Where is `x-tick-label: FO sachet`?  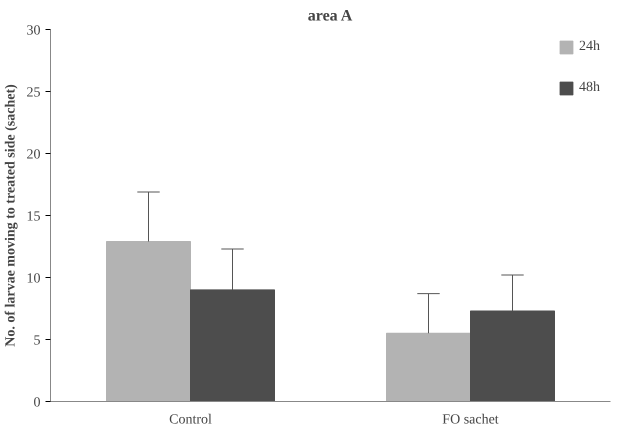
x-tick-label: FO sachet is located at coordinates (470, 420).